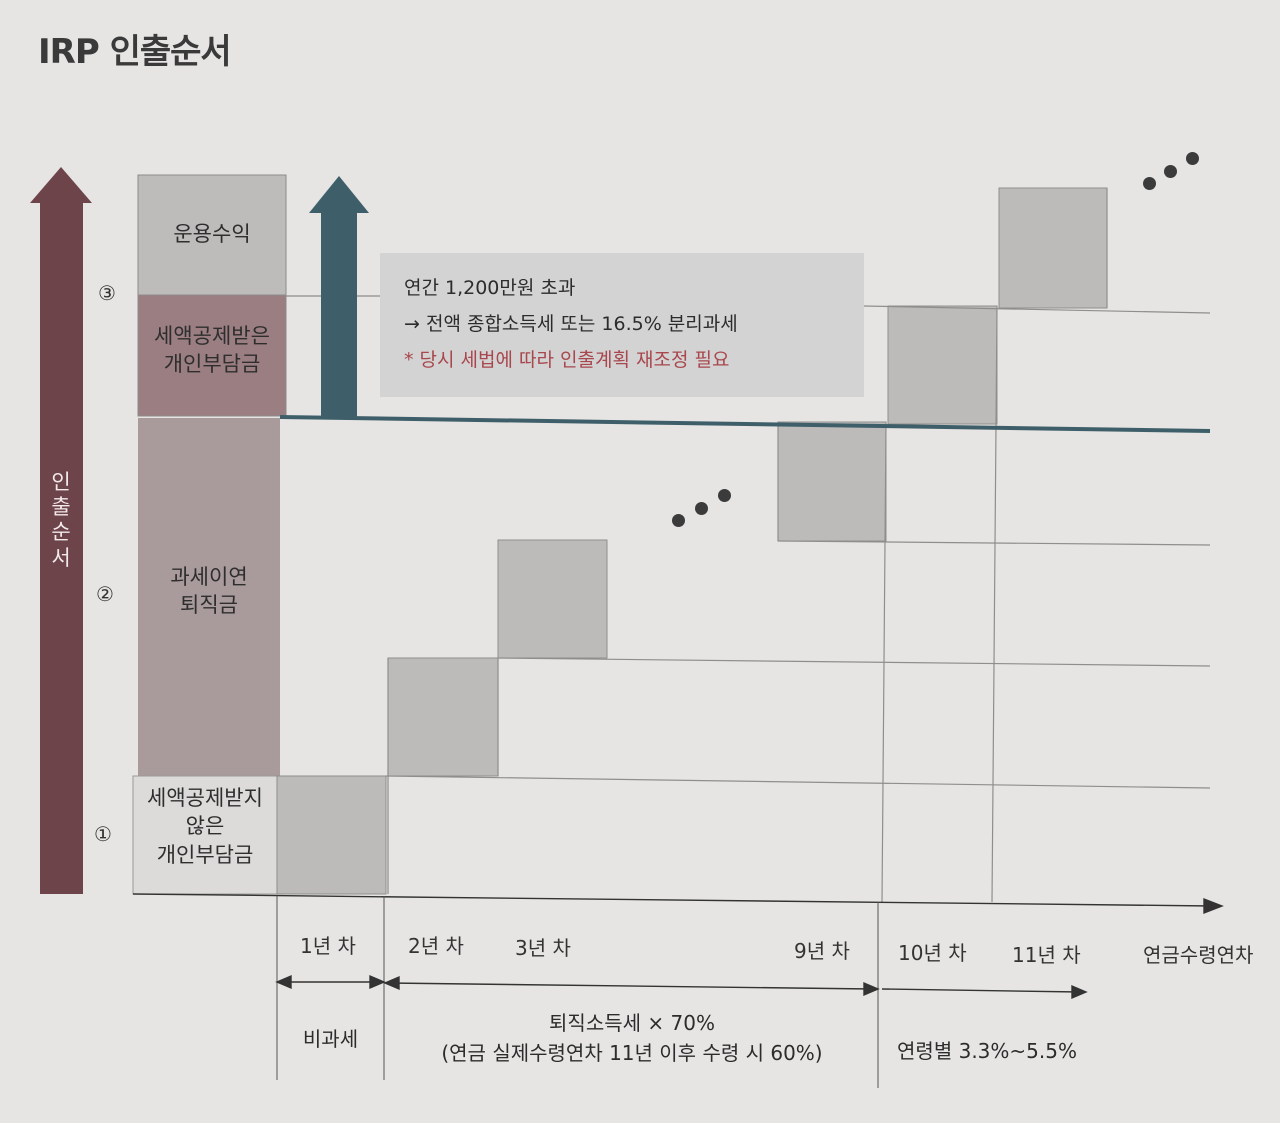  What do you see at coordinates (1046, 955) in the screenshot?
I see `year-11-label: 11년 차` at bounding box center [1046, 955].